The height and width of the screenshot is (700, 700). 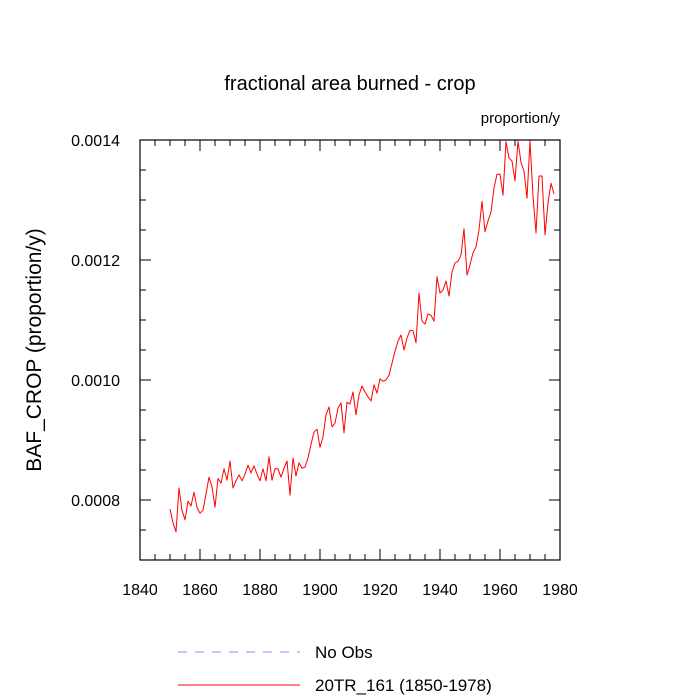 What do you see at coordinates (34, 350) in the screenshot?
I see `y-axis-label: BAF_CROP (proportion/y)` at bounding box center [34, 350].